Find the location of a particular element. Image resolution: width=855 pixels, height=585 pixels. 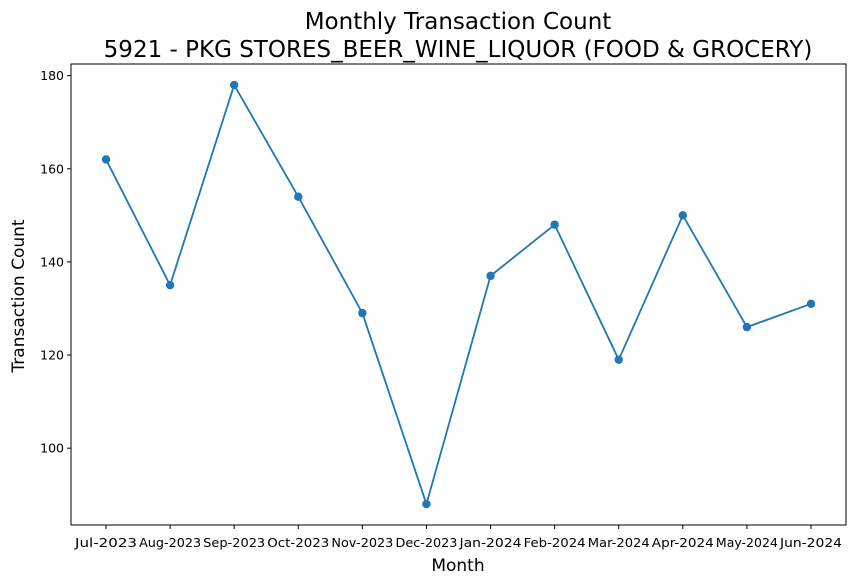

x-tick-label: Sep-2023 is located at coordinates (234, 542).